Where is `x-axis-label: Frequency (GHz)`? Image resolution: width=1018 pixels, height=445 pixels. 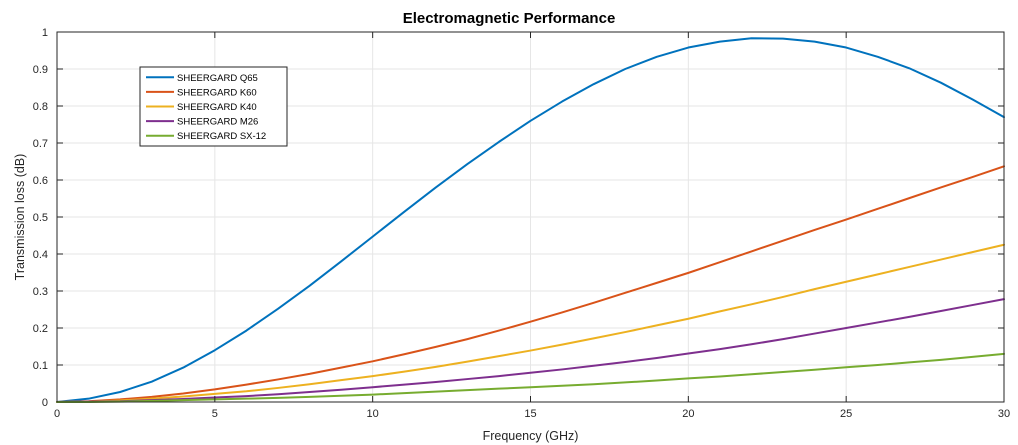 x-axis-label: Frequency (GHz) is located at coordinates (531, 436).